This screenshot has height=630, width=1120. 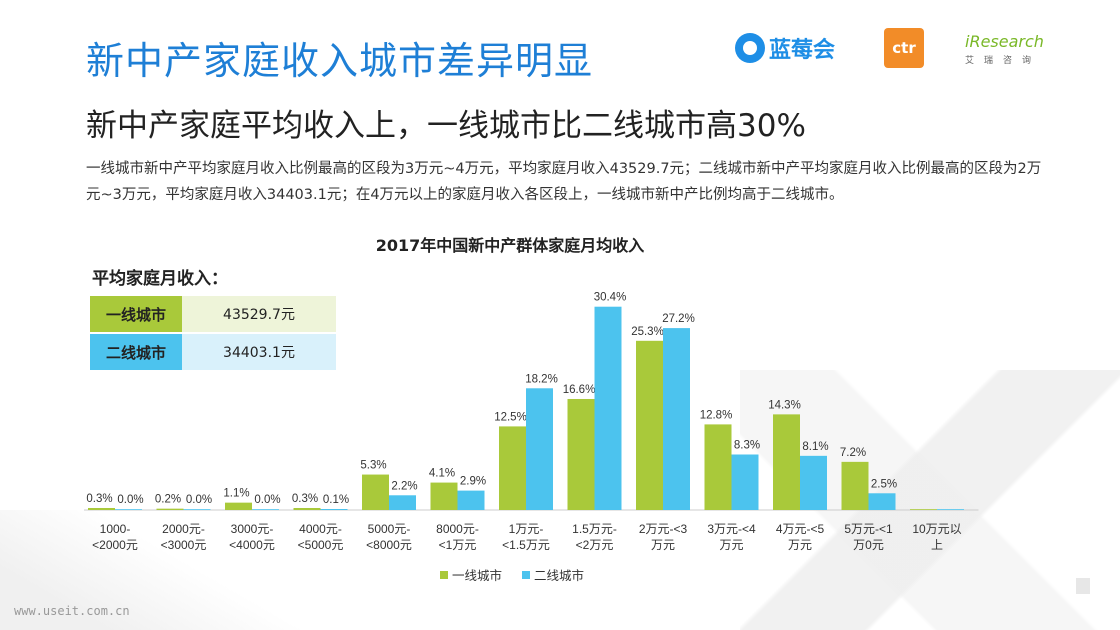 What do you see at coordinates (802, 50) in the screenshot?
I see `lanmei-logo-text: 蓝莓会` at bounding box center [802, 50].